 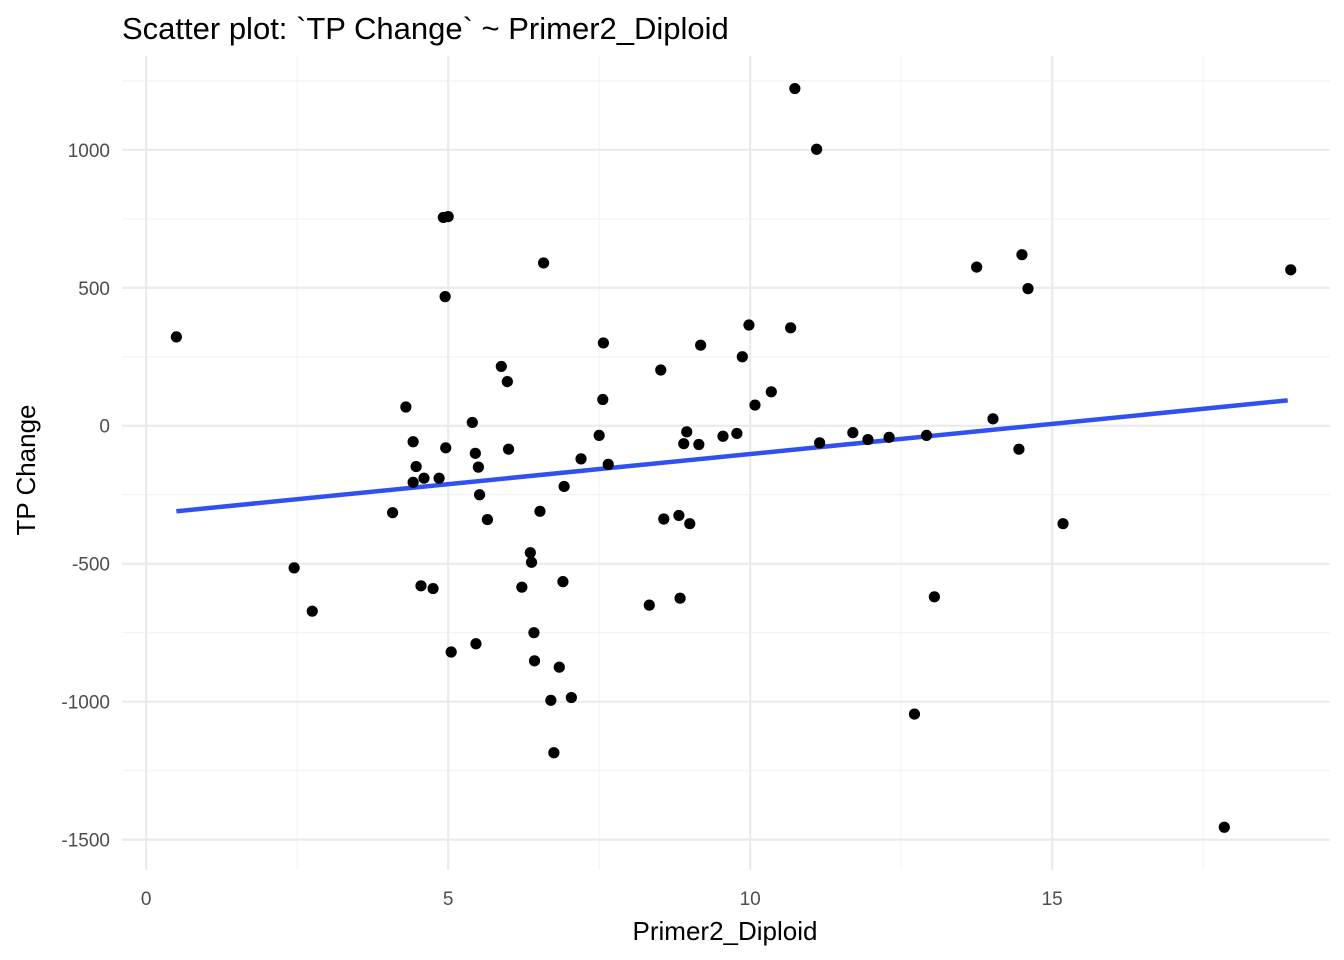 I want to click on x-tick-label: 0, so click(x=146, y=899).